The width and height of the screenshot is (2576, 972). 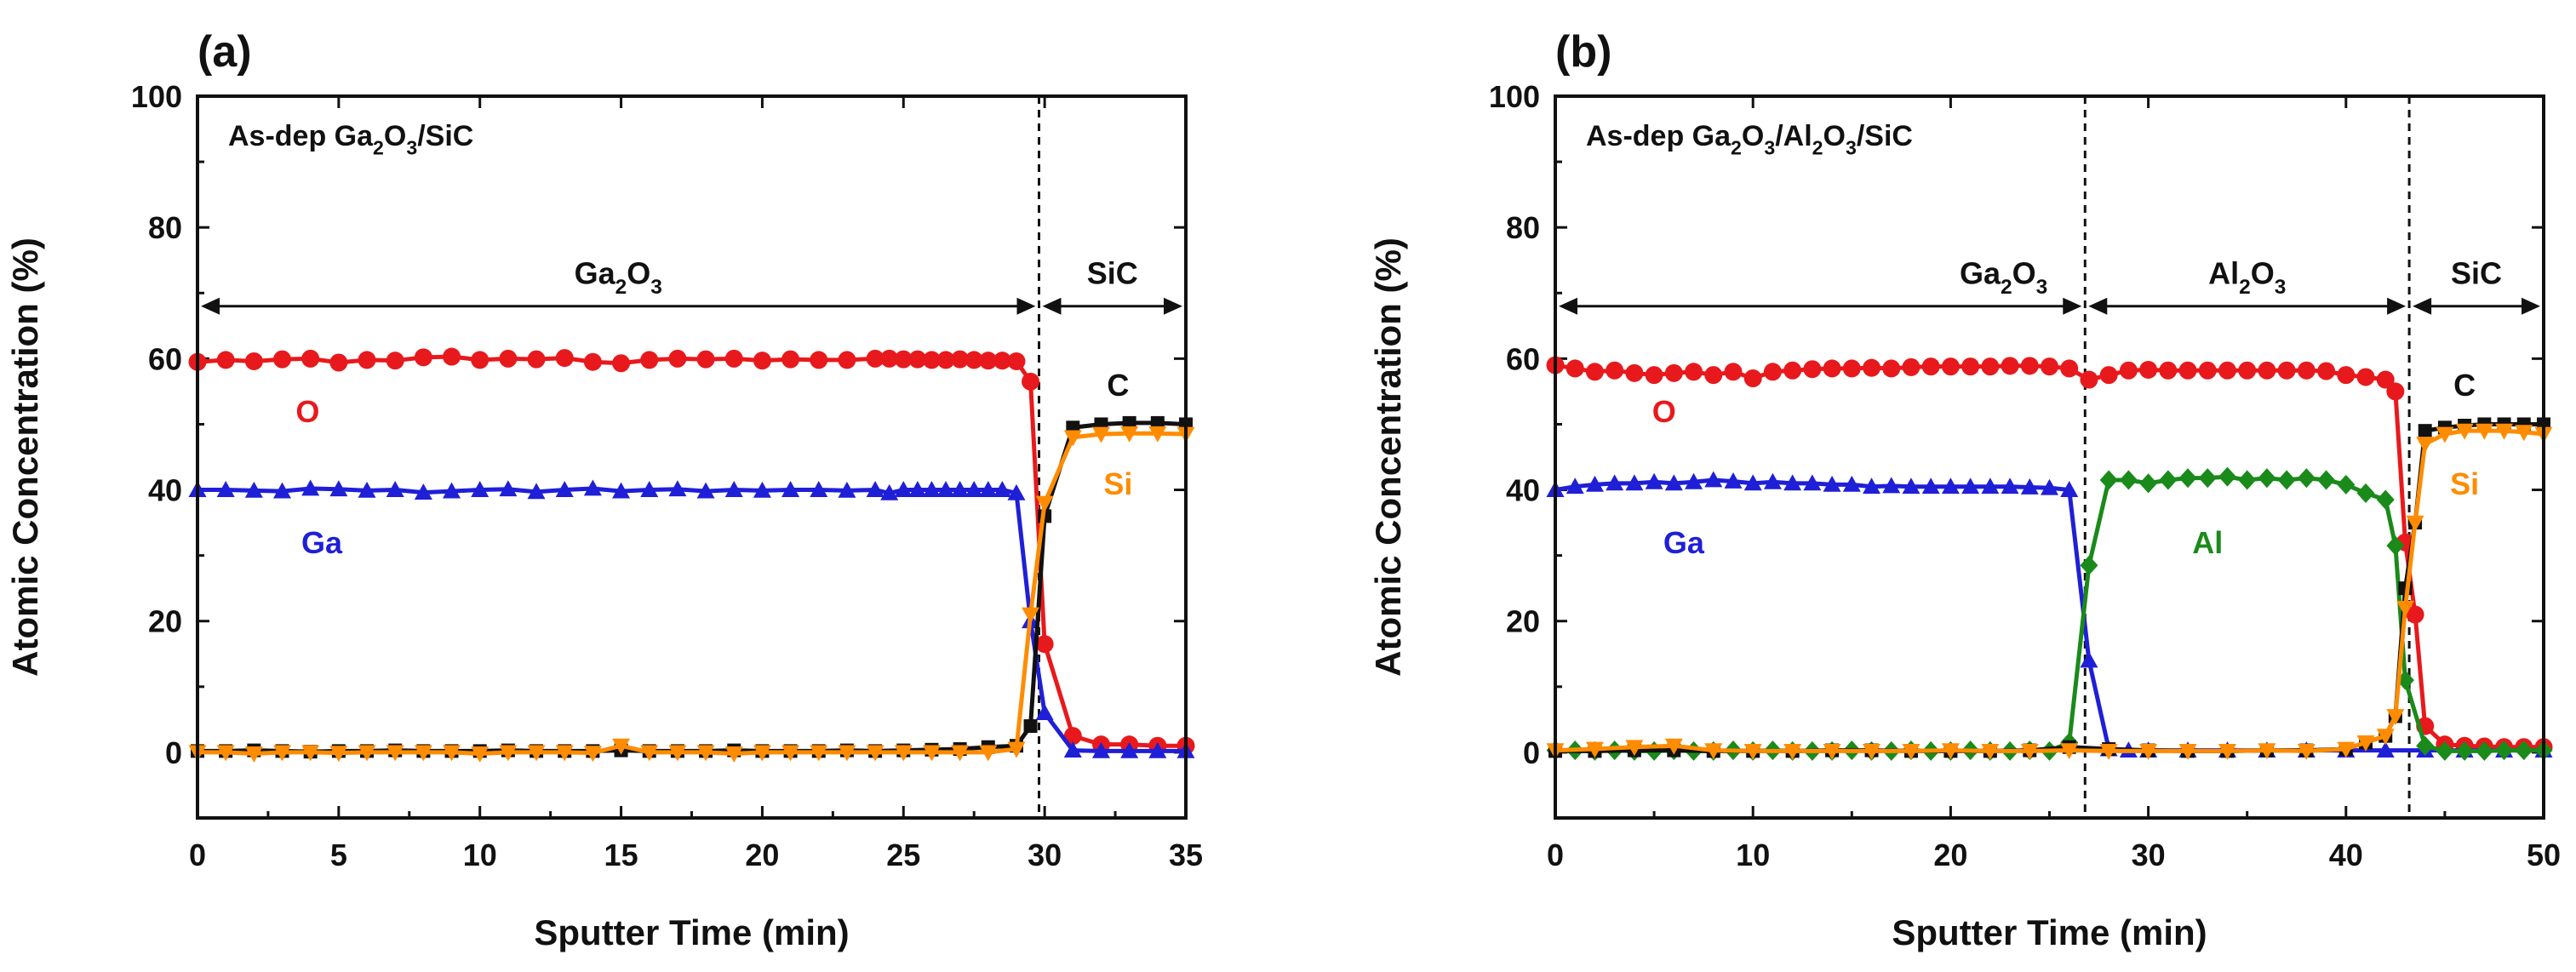 What do you see at coordinates (1523, 227) in the screenshot?
I see `y-tick-label: 80` at bounding box center [1523, 227].